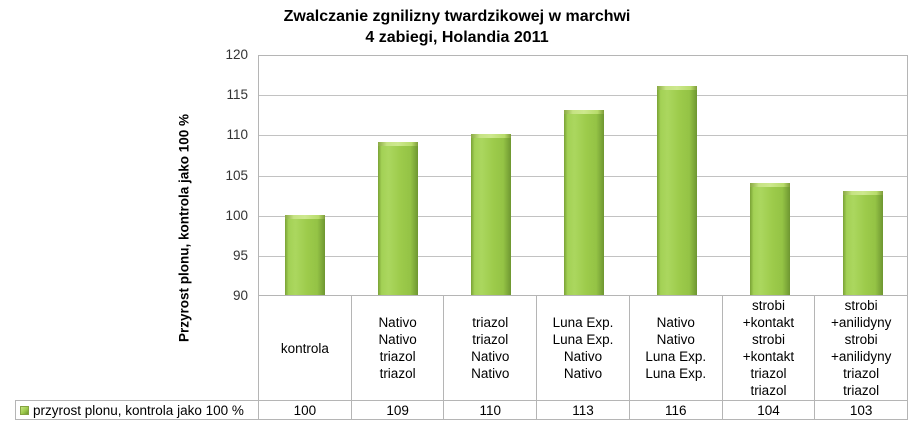 Image resolution: width=914 pixels, height=421 pixels. What do you see at coordinates (583, 96) in the screenshot?
I see `gridline` at bounding box center [583, 96].